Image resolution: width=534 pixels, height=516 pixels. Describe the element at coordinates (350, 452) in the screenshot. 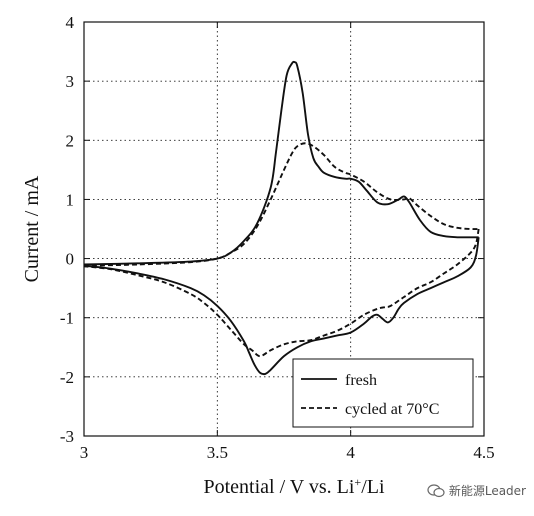

I see `x-tick-label: 4` at that location.